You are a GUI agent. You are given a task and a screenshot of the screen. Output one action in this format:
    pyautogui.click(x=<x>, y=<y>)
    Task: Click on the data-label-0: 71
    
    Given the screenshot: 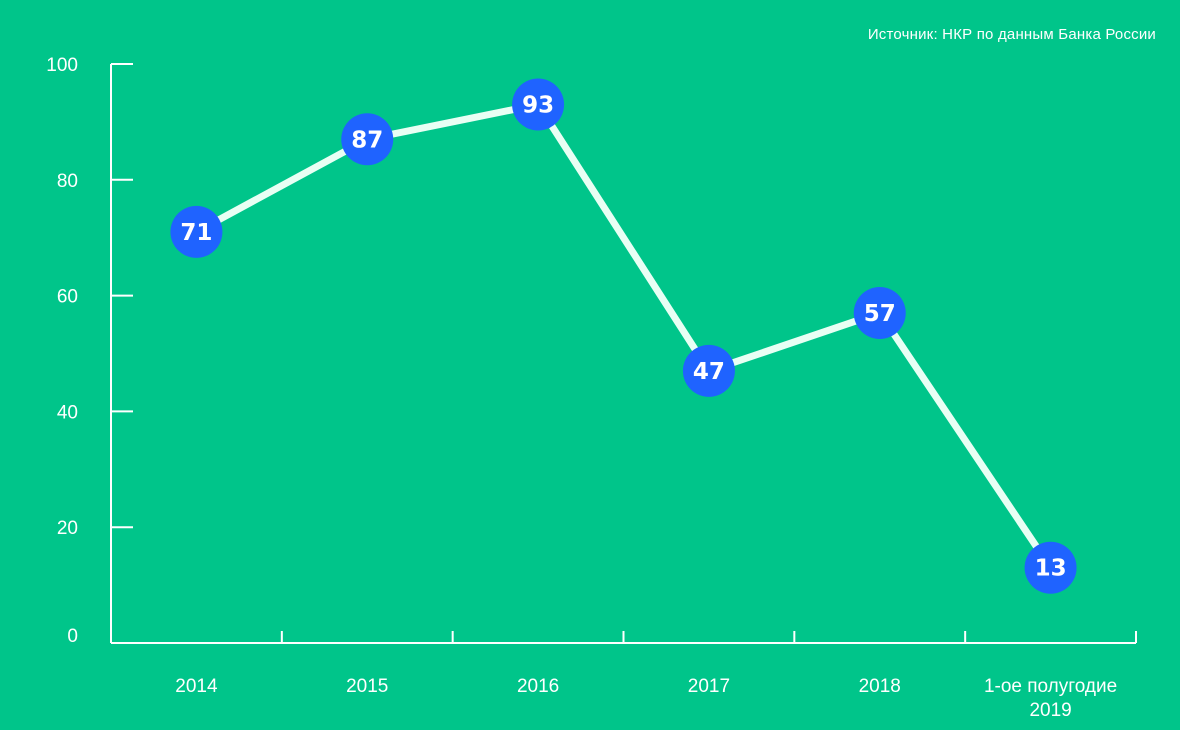 What is the action you would take?
    pyautogui.click(x=196, y=233)
    